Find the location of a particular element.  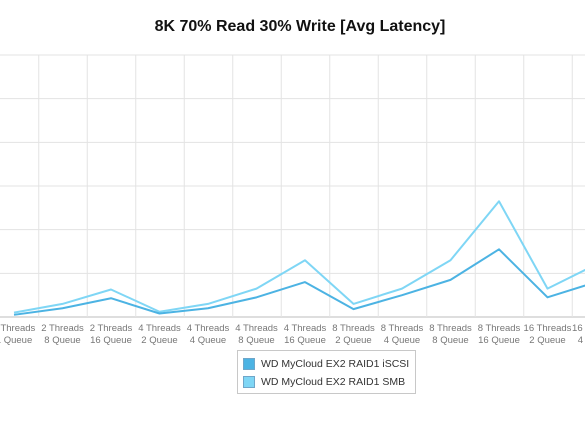

x-tick-label: 8 Threads 2 Queue is located at coordinates (353, 334).